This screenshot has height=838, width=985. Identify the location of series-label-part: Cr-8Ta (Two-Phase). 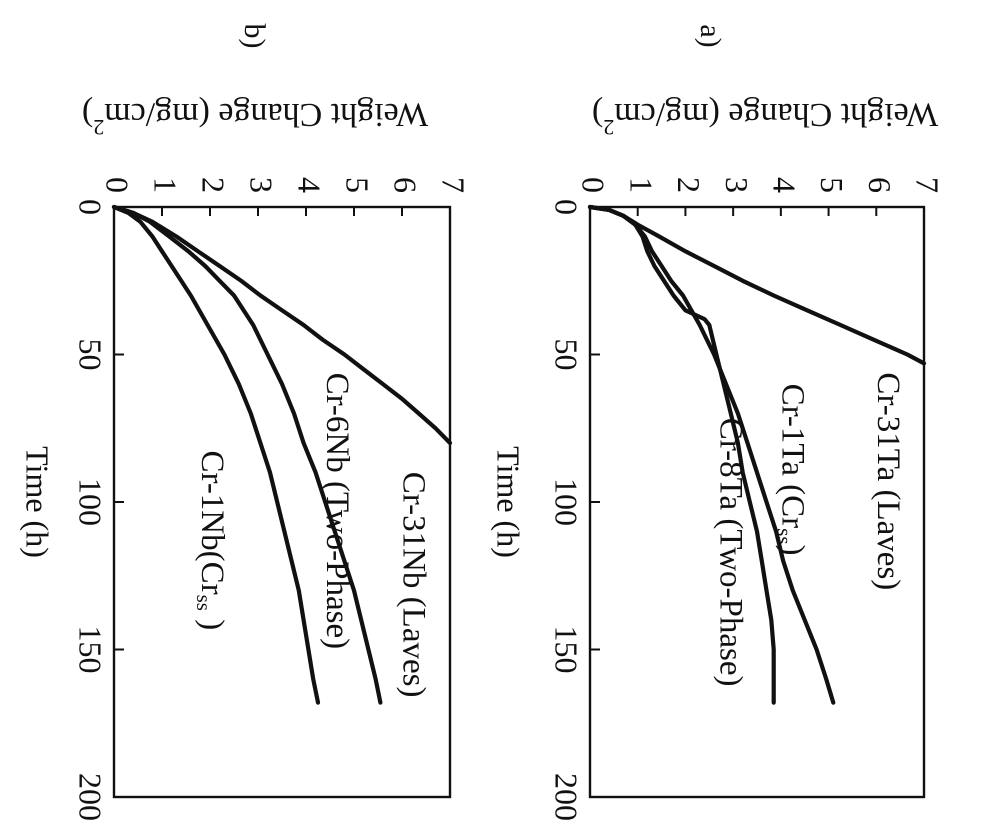
(731, 552).